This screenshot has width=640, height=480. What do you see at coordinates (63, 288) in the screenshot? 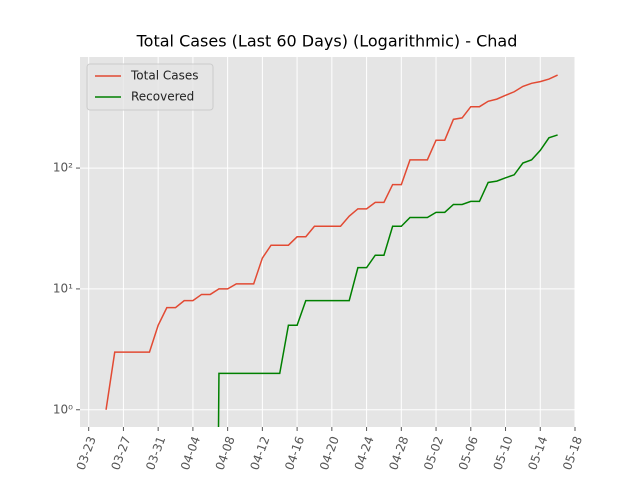
I see `y-tick-label: 10¹` at bounding box center [63, 288].